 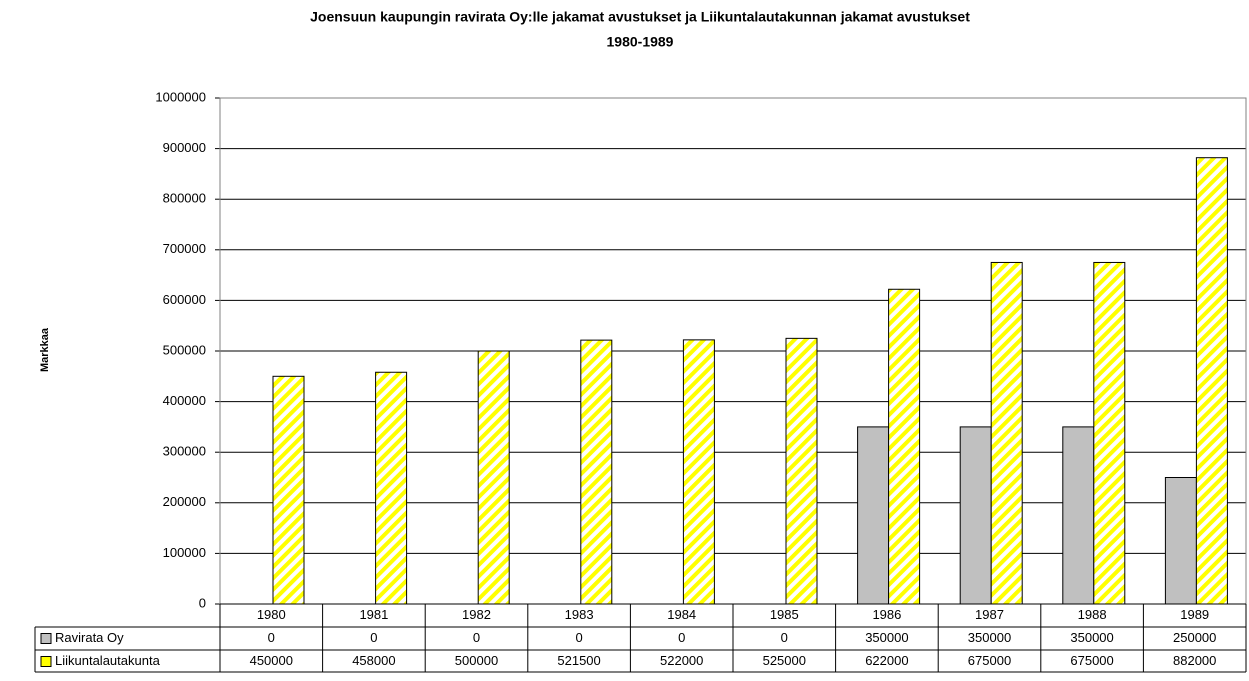 What do you see at coordinates (784, 614) in the screenshot?
I see `x-tick-label: 1985` at bounding box center [784, 614].